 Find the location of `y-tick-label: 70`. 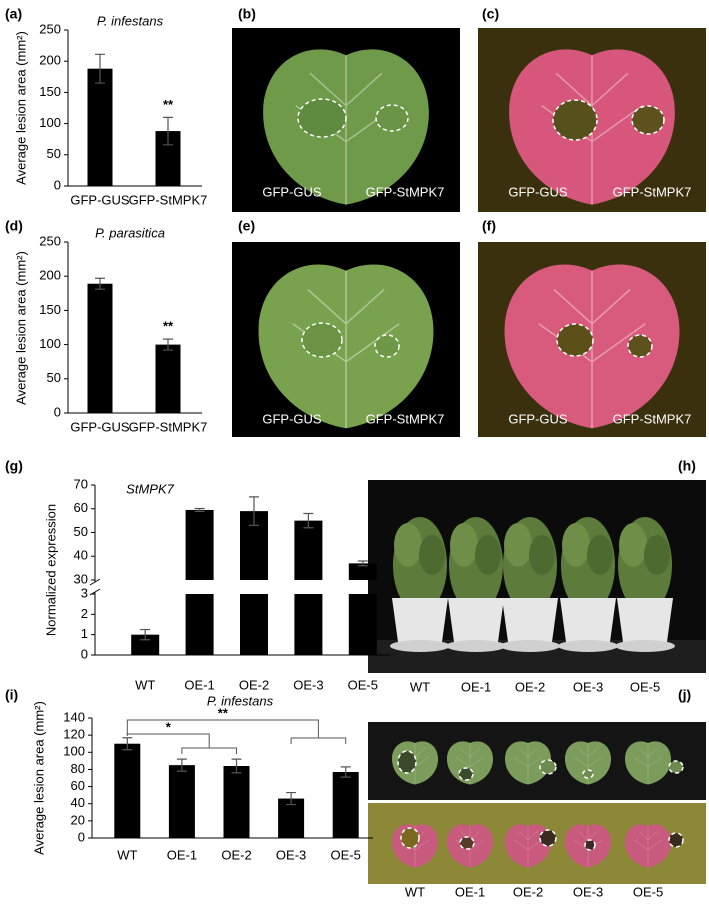

y-tick-label: 70 is located at coordinates (81, 483).